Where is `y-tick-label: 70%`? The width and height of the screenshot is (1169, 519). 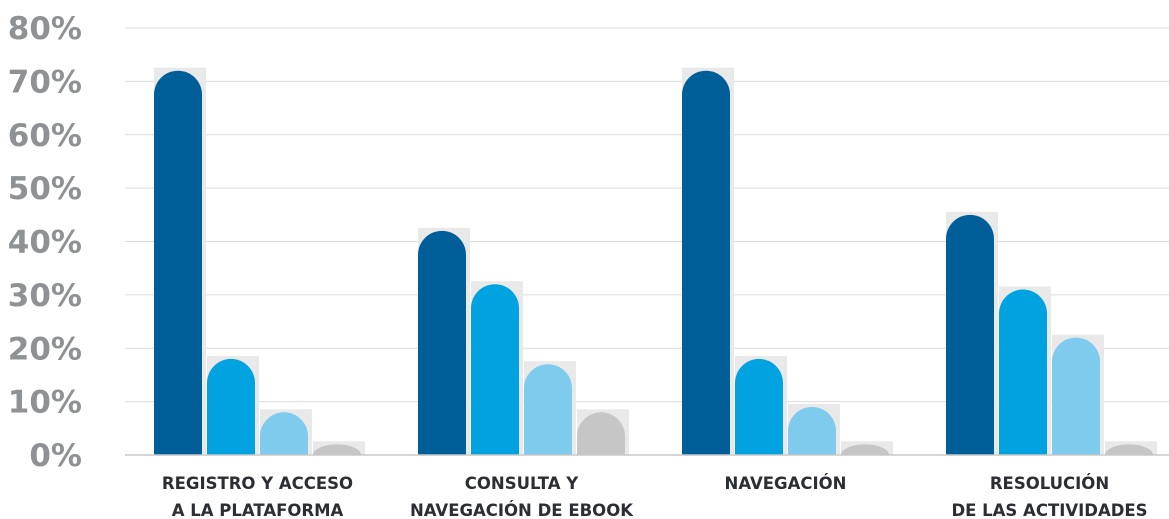
y-tick-label: 70% is located at coordinates (45, 82).